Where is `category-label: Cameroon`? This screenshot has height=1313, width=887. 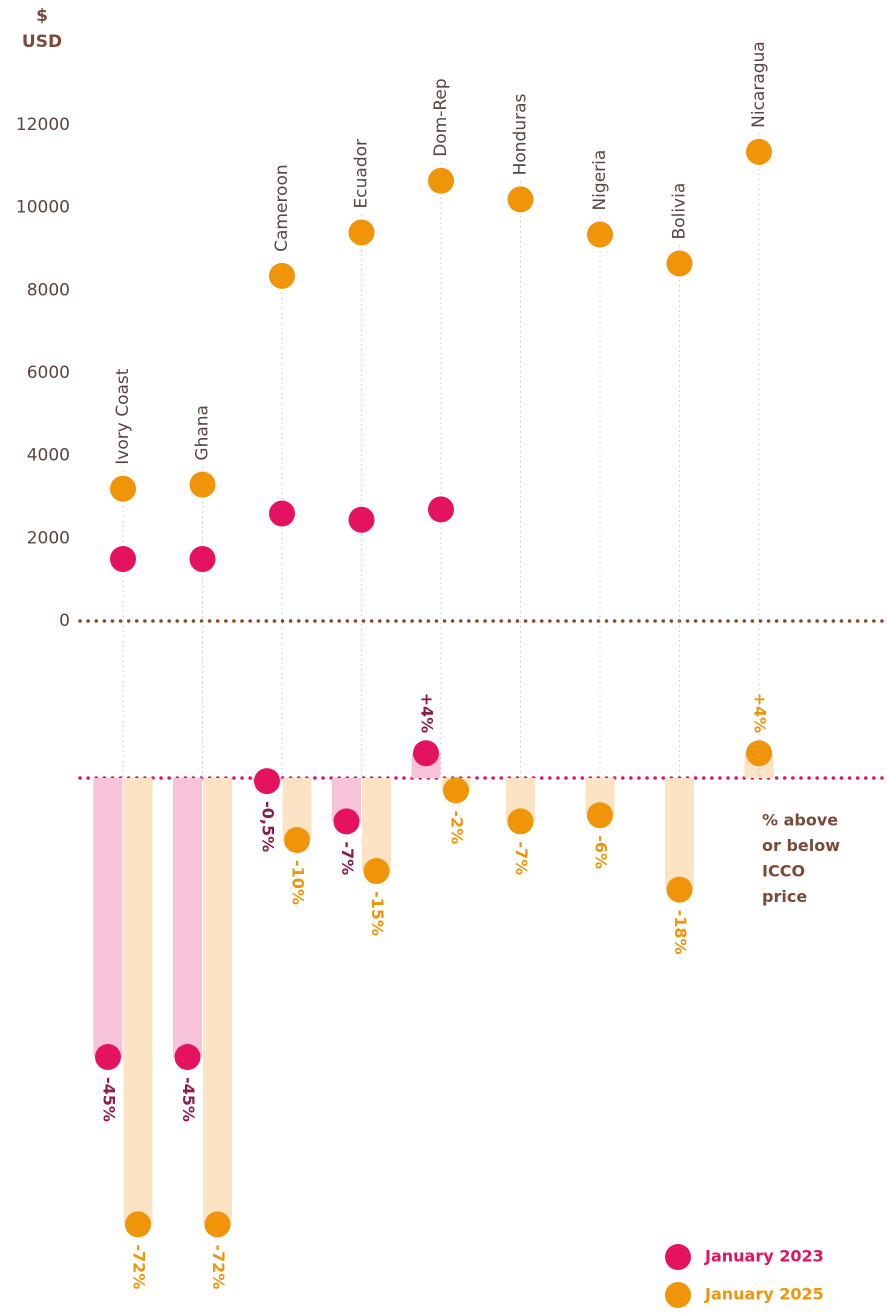 category-label: Cameroon is located at coordinates (282, 208).